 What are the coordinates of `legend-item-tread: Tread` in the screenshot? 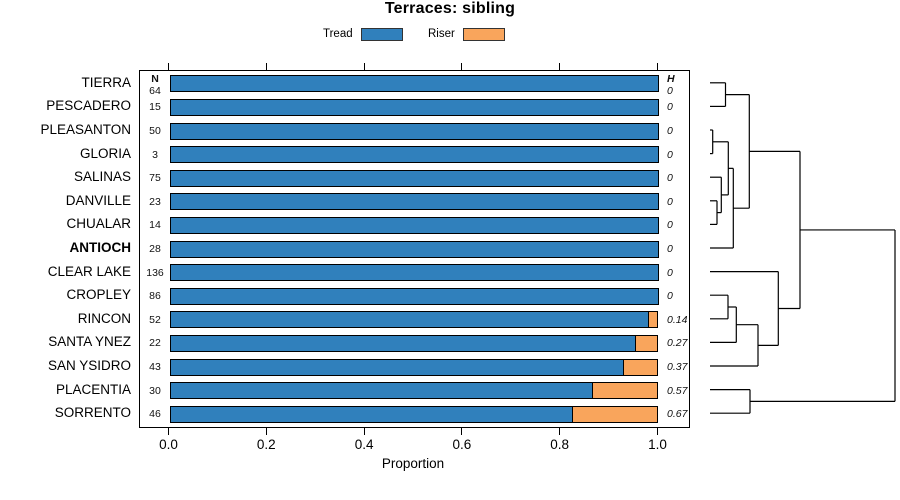 It's located at (363, 34).